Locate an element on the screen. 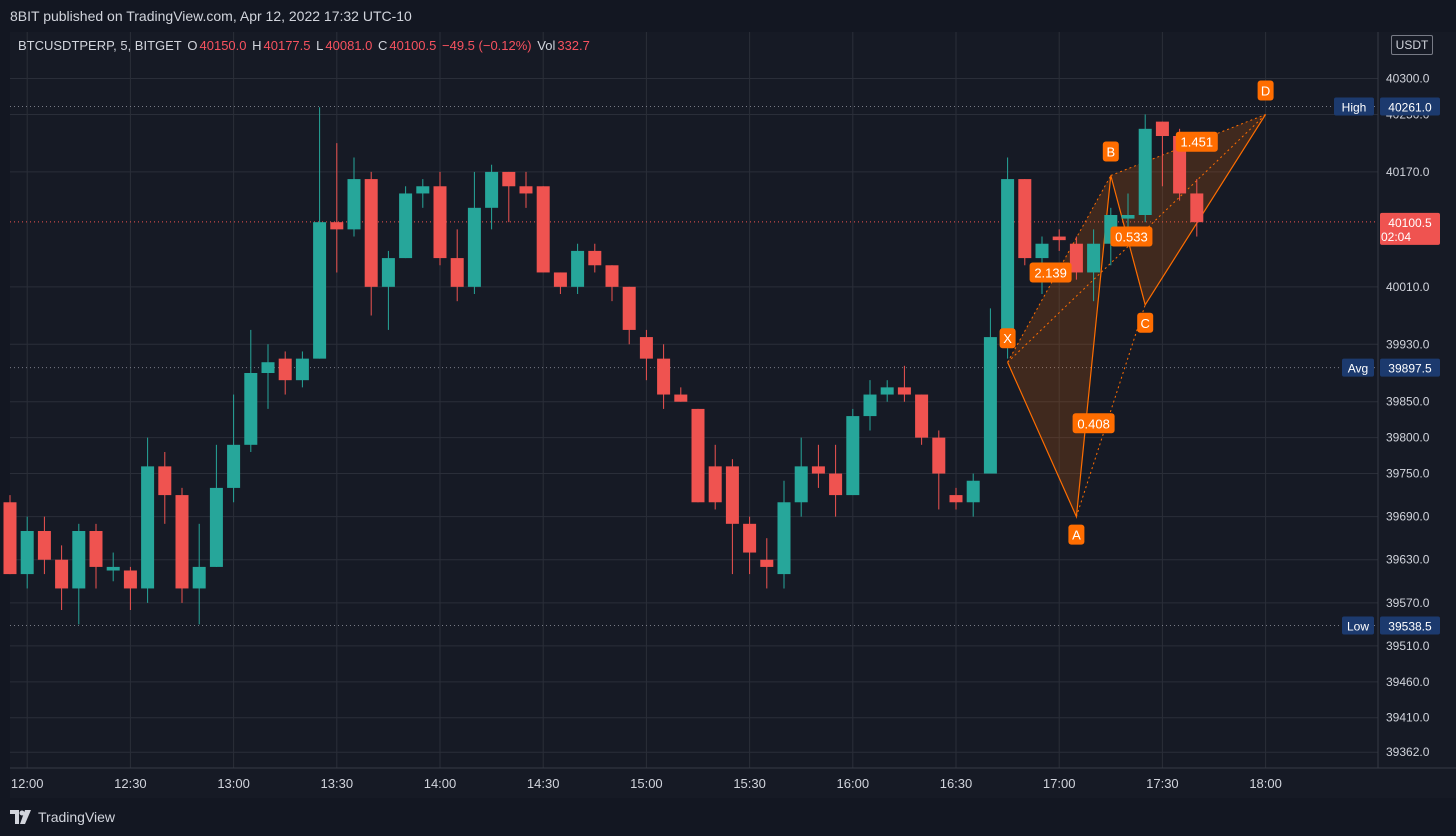  y-tick-label: 39930.0 is located at coordinates (1408, 344).